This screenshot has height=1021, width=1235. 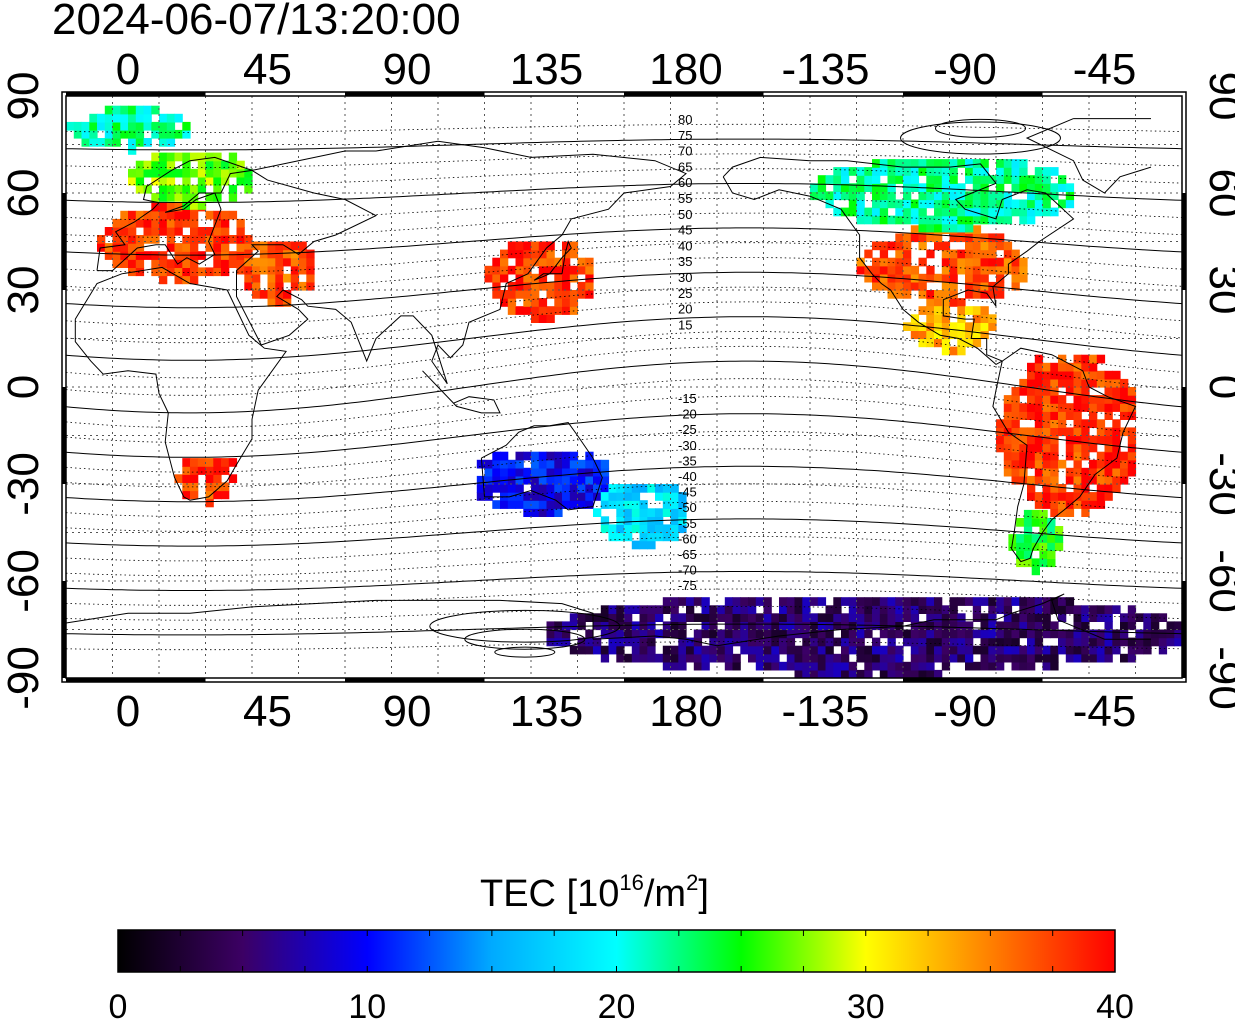 I want to click on right-lat-label: 90, so click(x=1217, y=96).